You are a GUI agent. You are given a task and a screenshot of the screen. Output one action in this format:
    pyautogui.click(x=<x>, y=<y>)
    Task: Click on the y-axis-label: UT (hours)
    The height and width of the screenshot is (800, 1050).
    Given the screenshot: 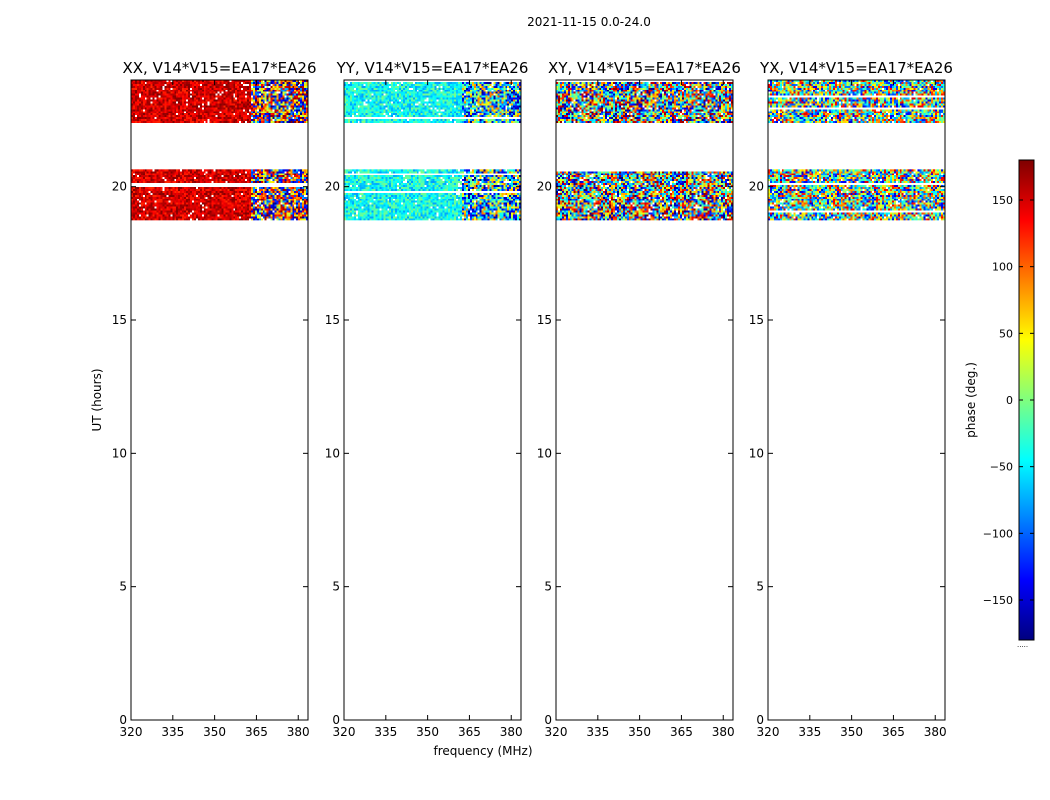 What is the action you would take?
    pyautogui.click(x=97, y=399)
    